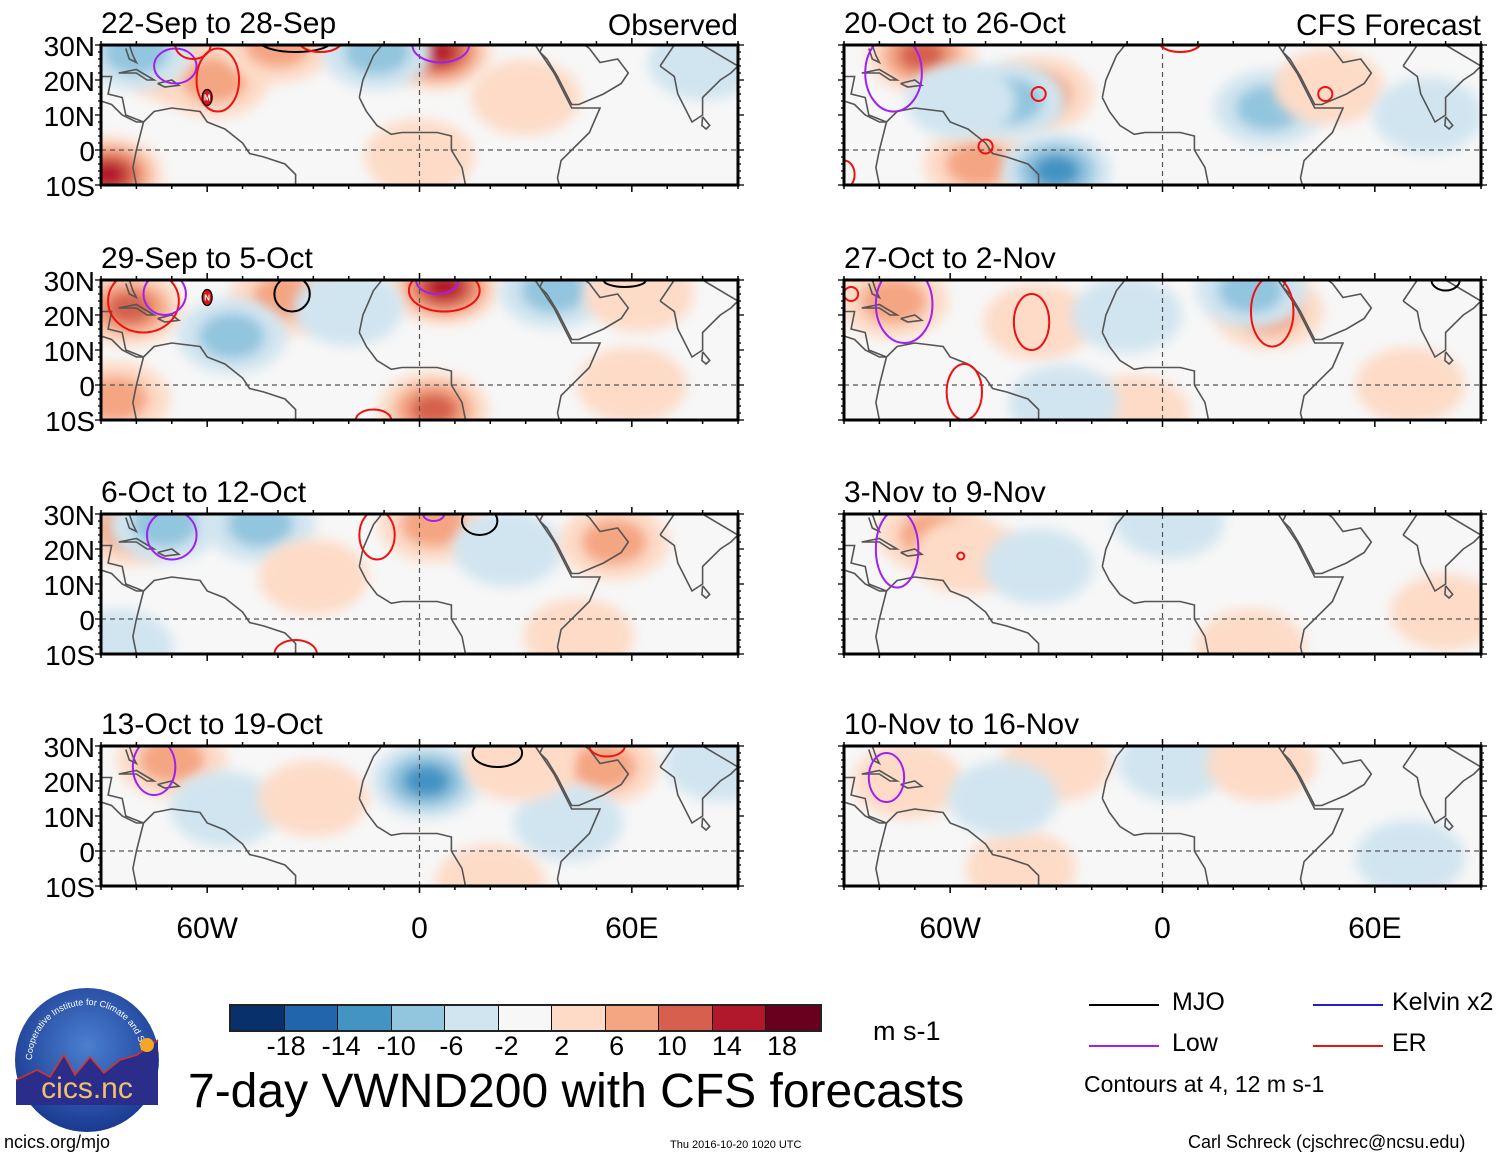 The height and width of the screenshot is (1159, 1510). I want to click on panel-29-sep-to-5-oct-title: 29-Sep to 5-Oct, so click(207, 258).